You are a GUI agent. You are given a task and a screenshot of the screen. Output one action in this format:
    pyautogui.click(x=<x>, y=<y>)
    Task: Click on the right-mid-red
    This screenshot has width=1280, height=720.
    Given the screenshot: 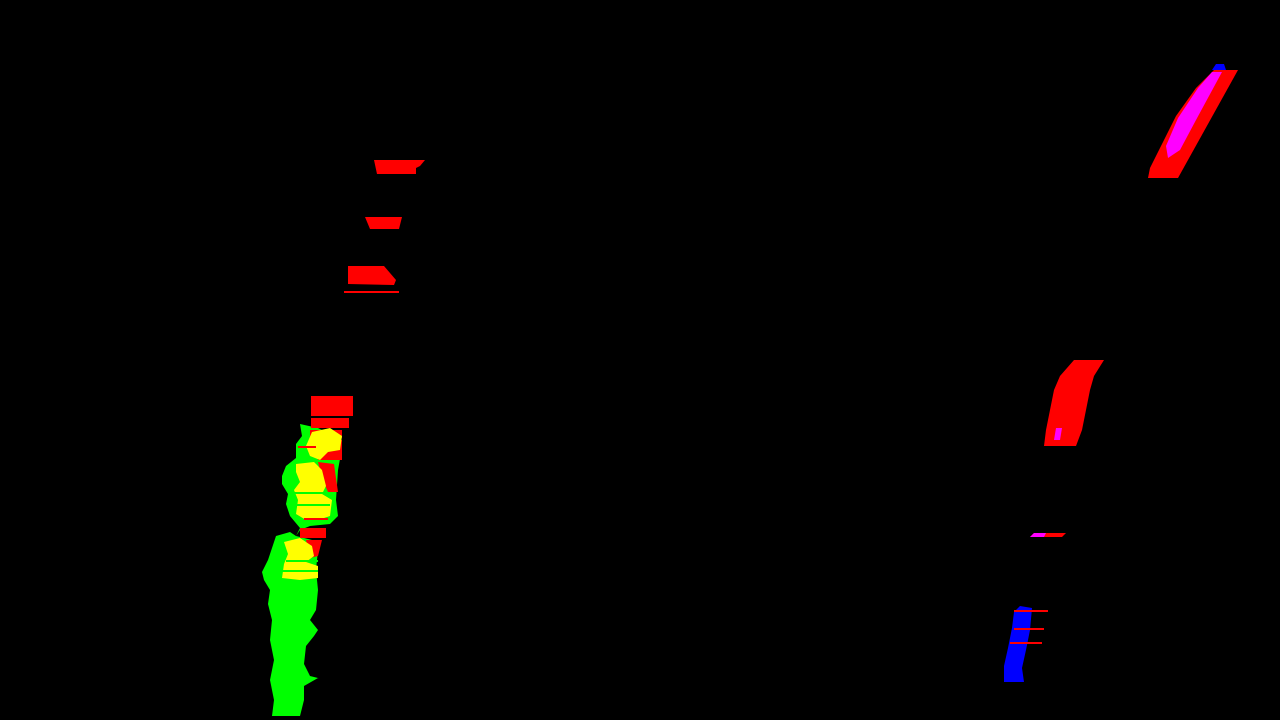 What is the action you would take?
    pyautogui.click(x=1074, y=403)
    